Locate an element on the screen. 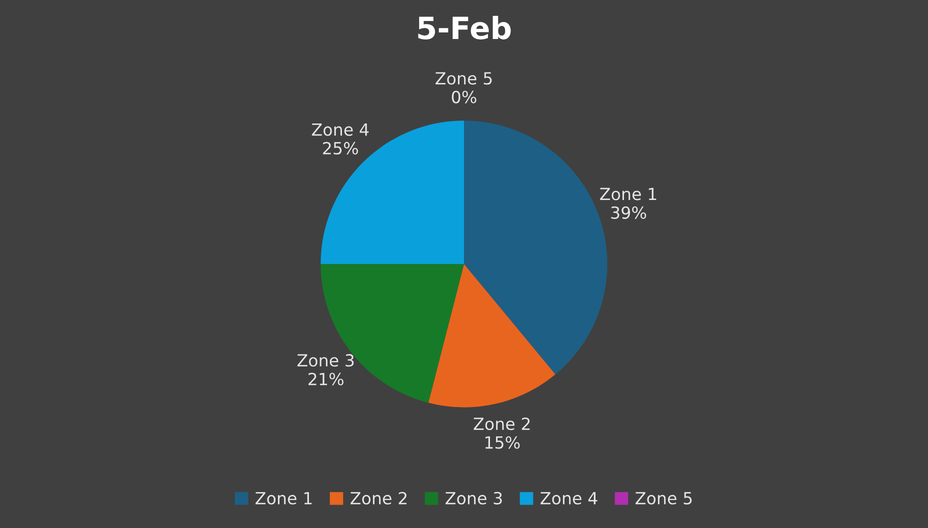  pie-slice is located at coordinates (492, 336).